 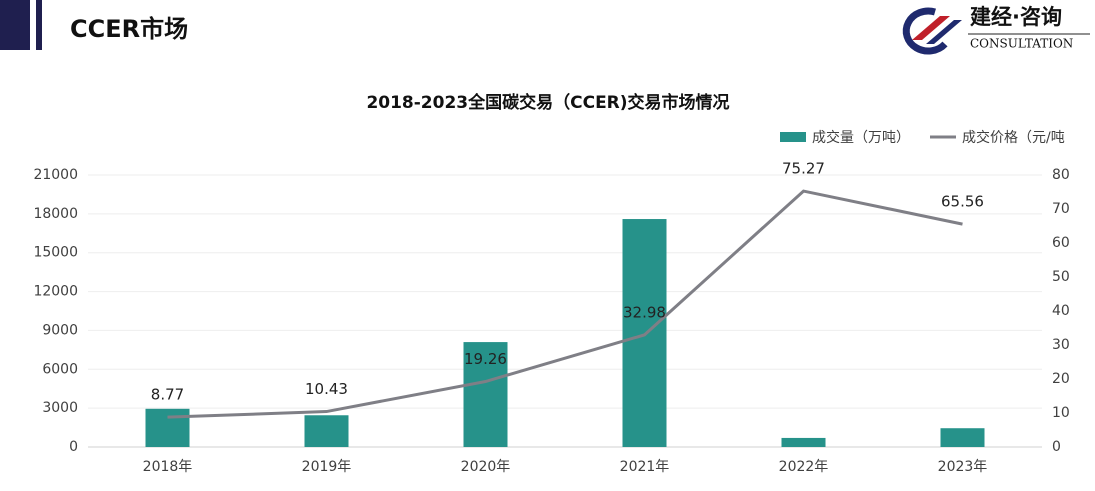 I want to click on y2-tick-label: 80, so click(x=1061, y=175).